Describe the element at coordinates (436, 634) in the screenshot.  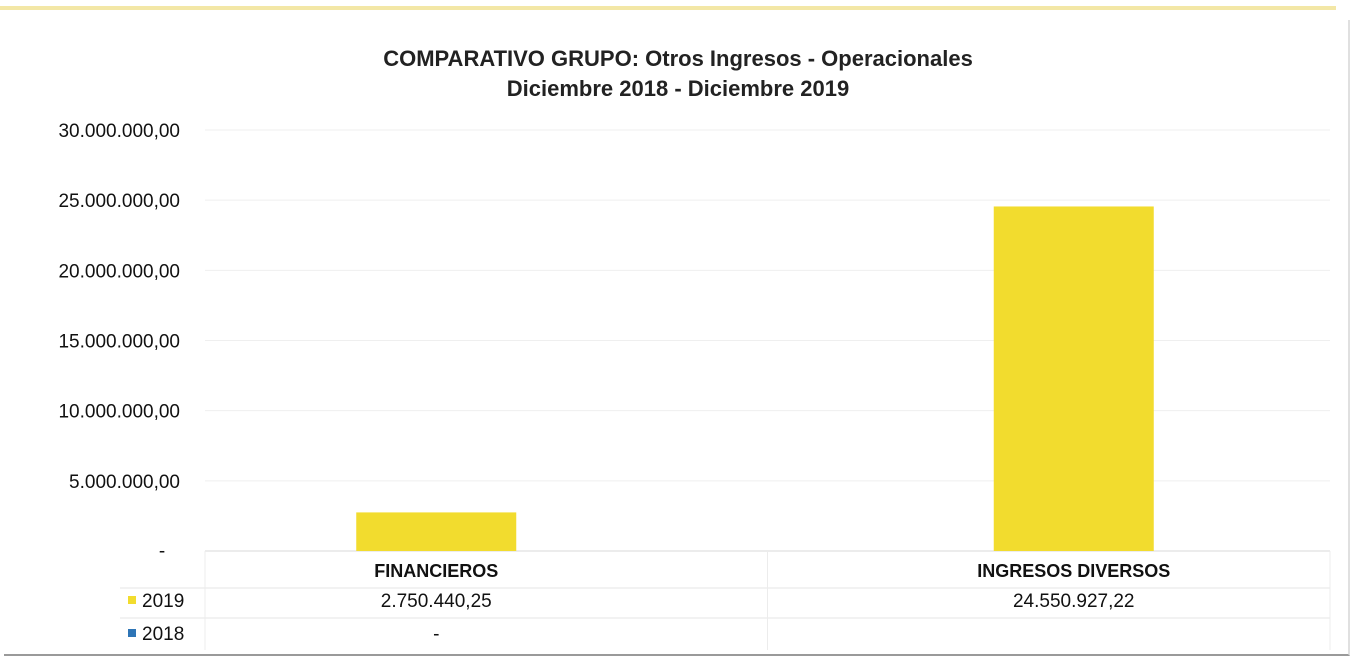
I see `table-cell-value: -` at that location.